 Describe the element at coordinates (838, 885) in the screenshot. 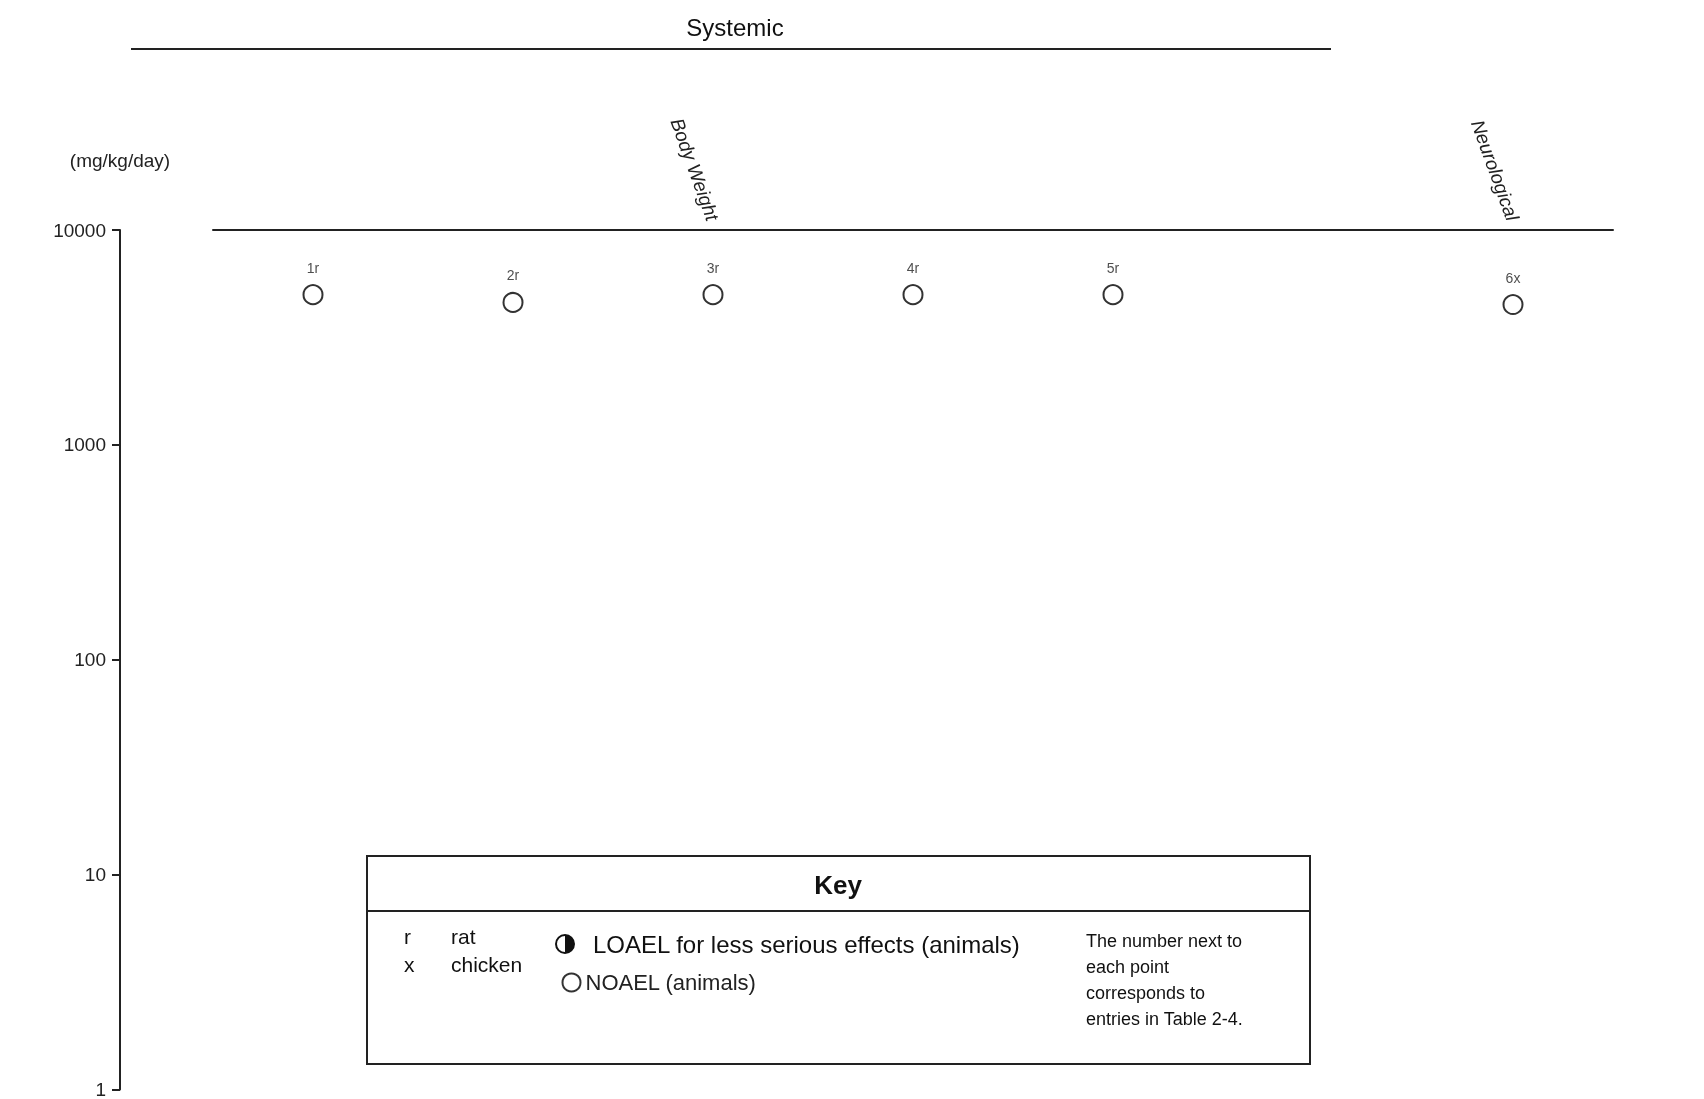

I see `annotation: Key` at that location.